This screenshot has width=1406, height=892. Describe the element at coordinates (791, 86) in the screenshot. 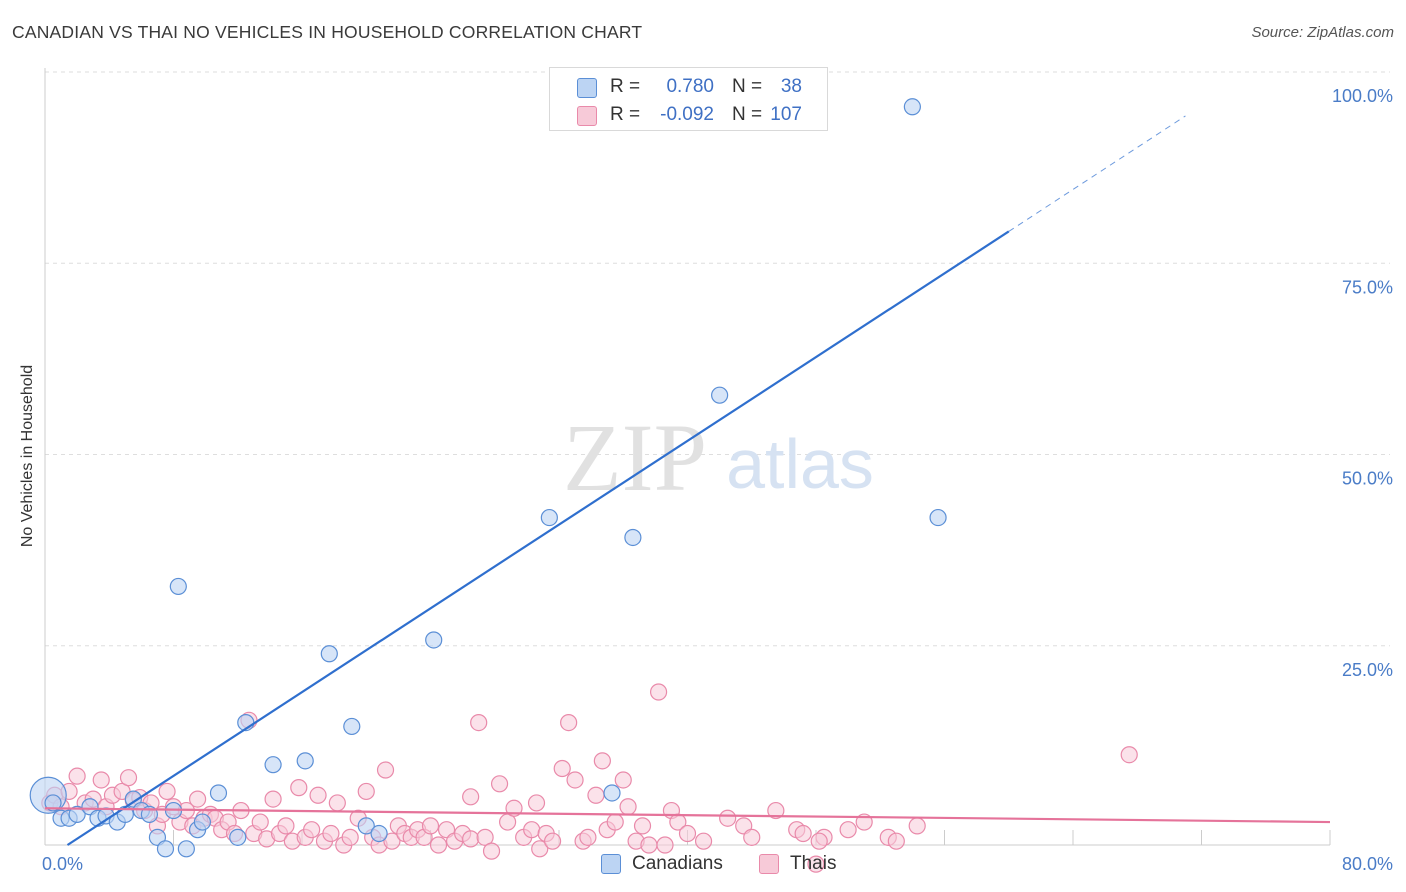

I see `n-value: 38` at that location.